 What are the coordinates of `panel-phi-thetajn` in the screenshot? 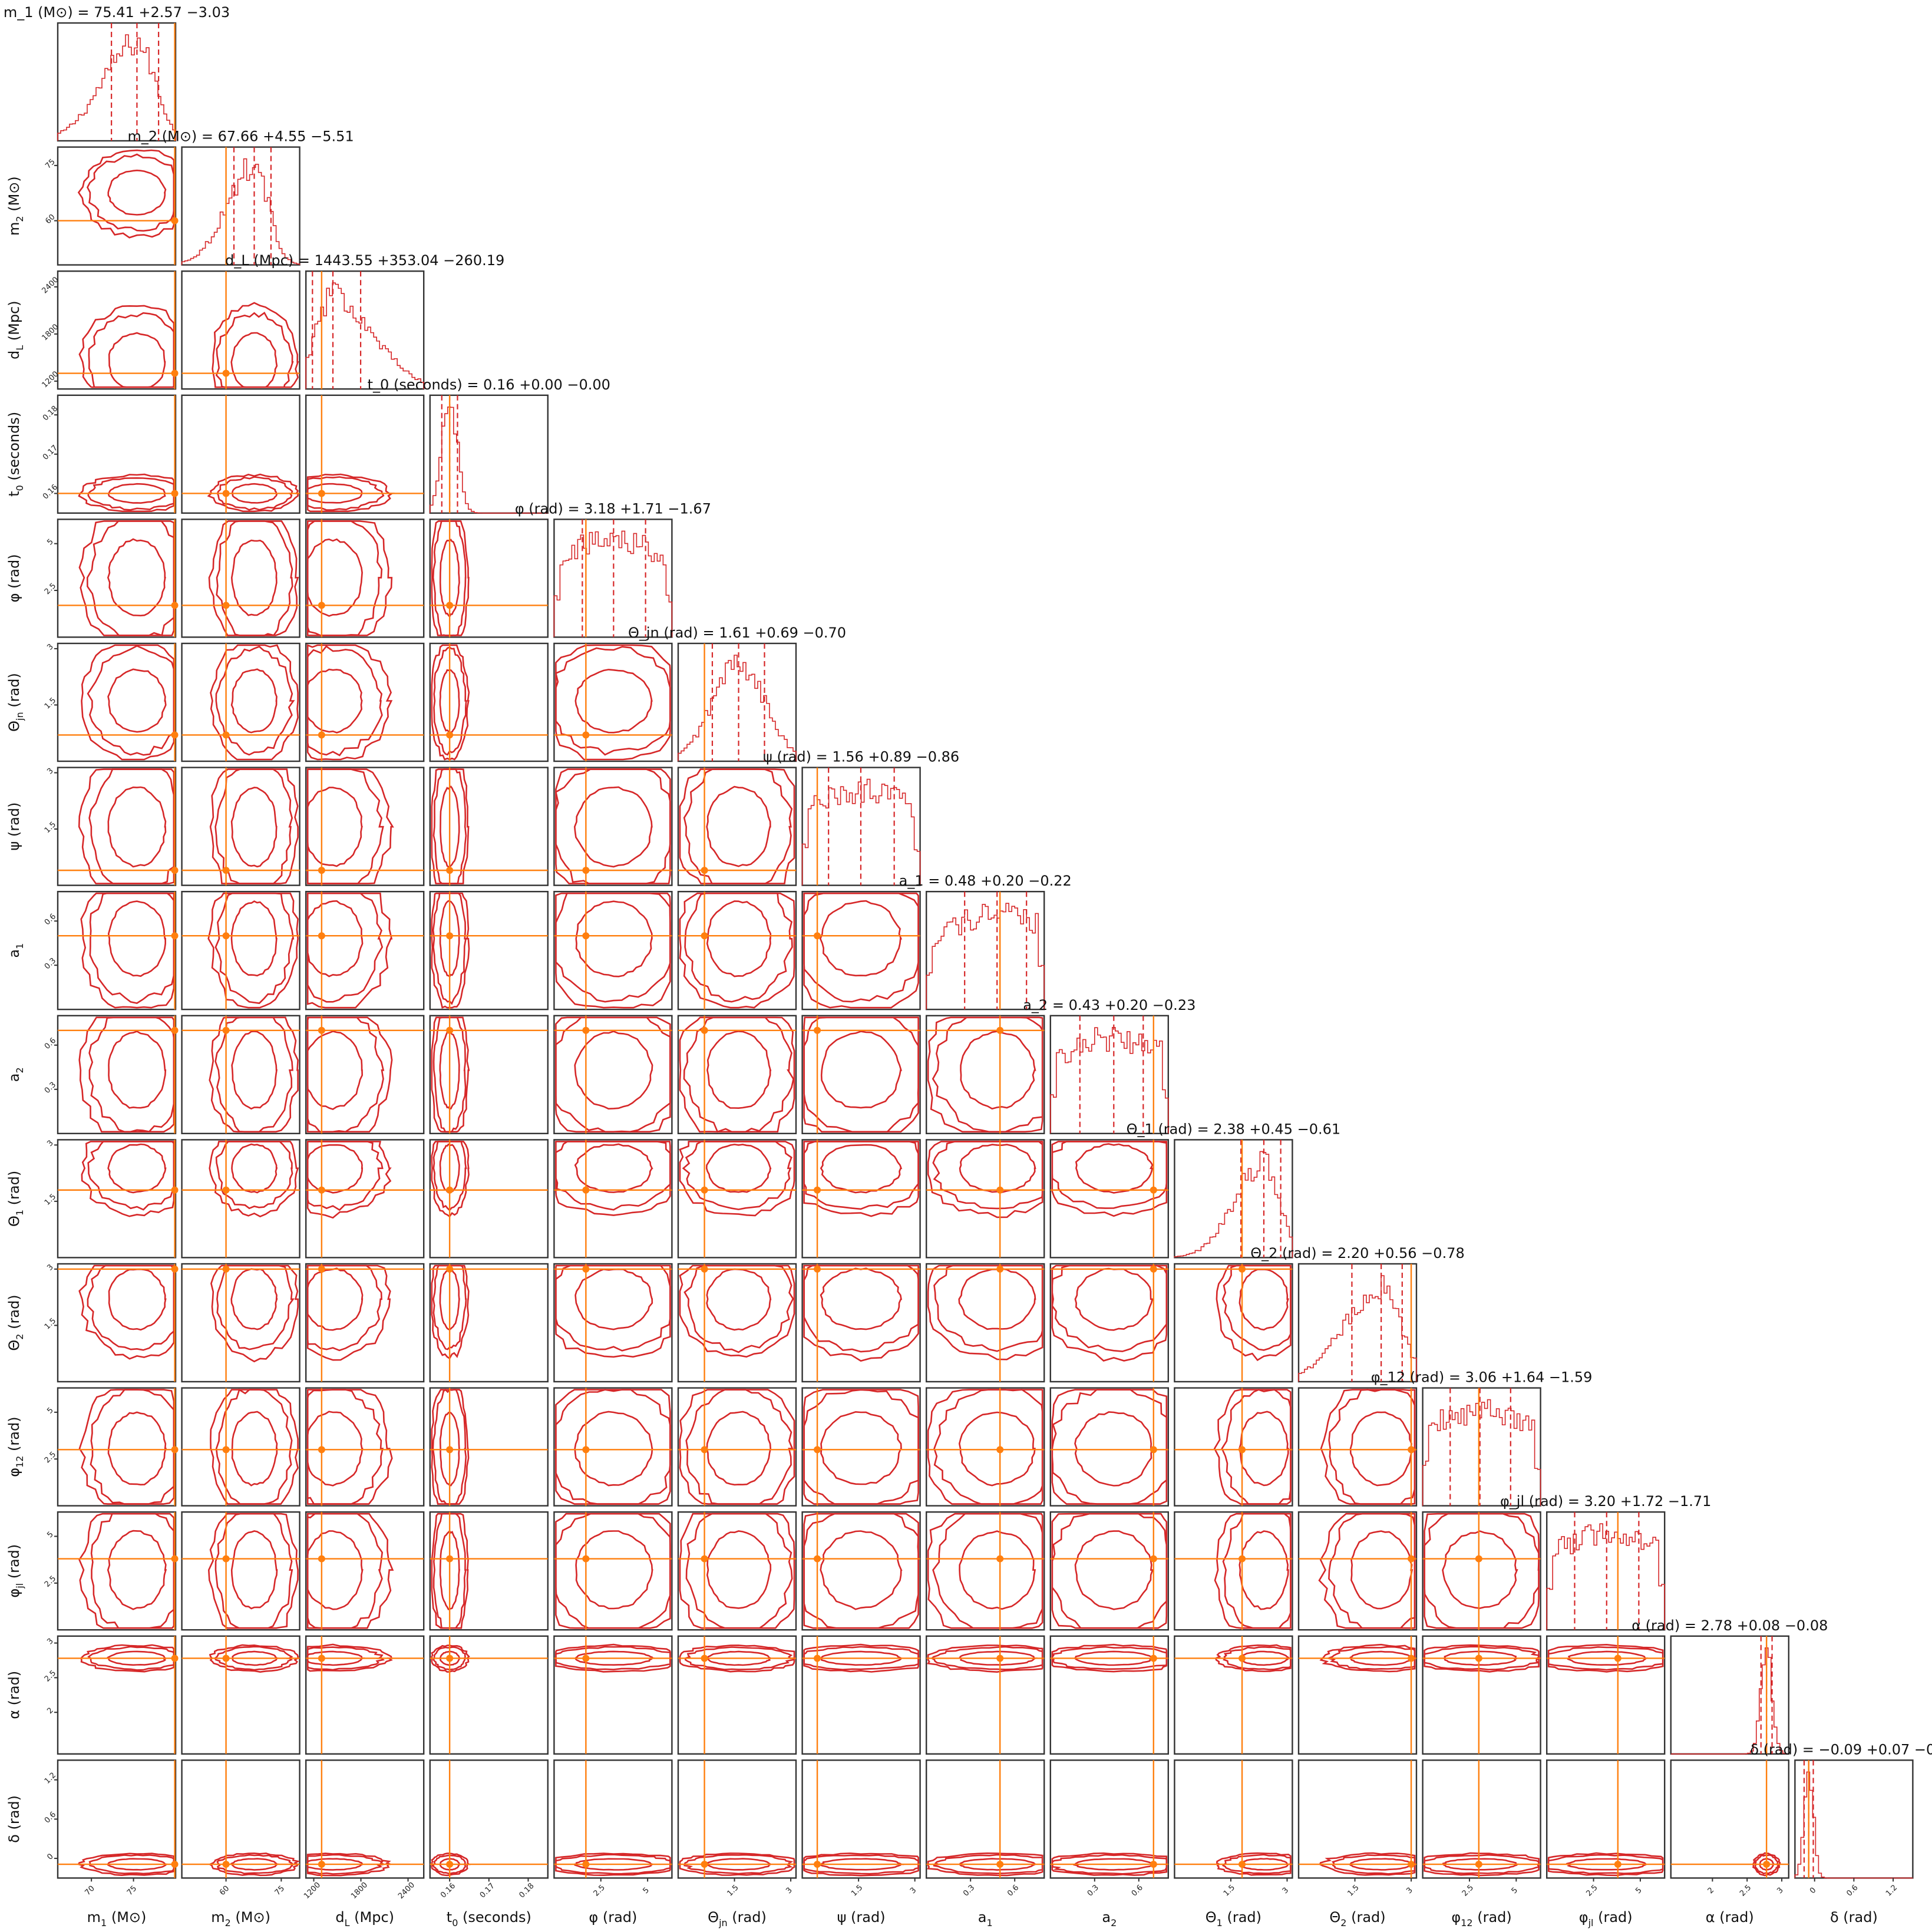 It's located at (613, 702).